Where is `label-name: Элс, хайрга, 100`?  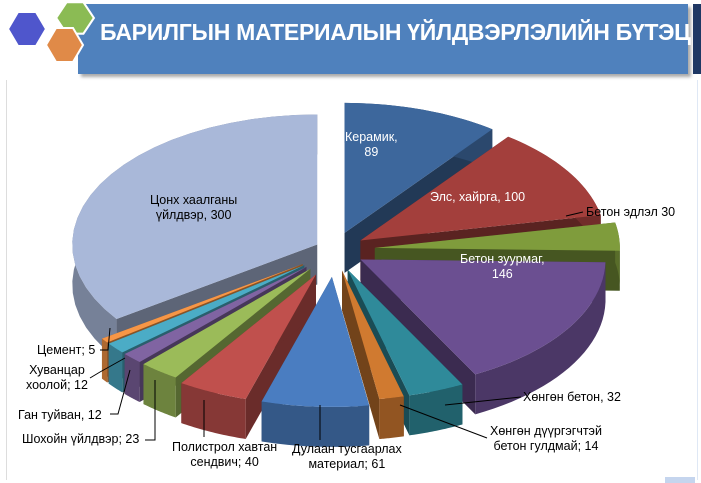
label-name: Элс, хайрга, 100 is located at coordinates (478, 197).